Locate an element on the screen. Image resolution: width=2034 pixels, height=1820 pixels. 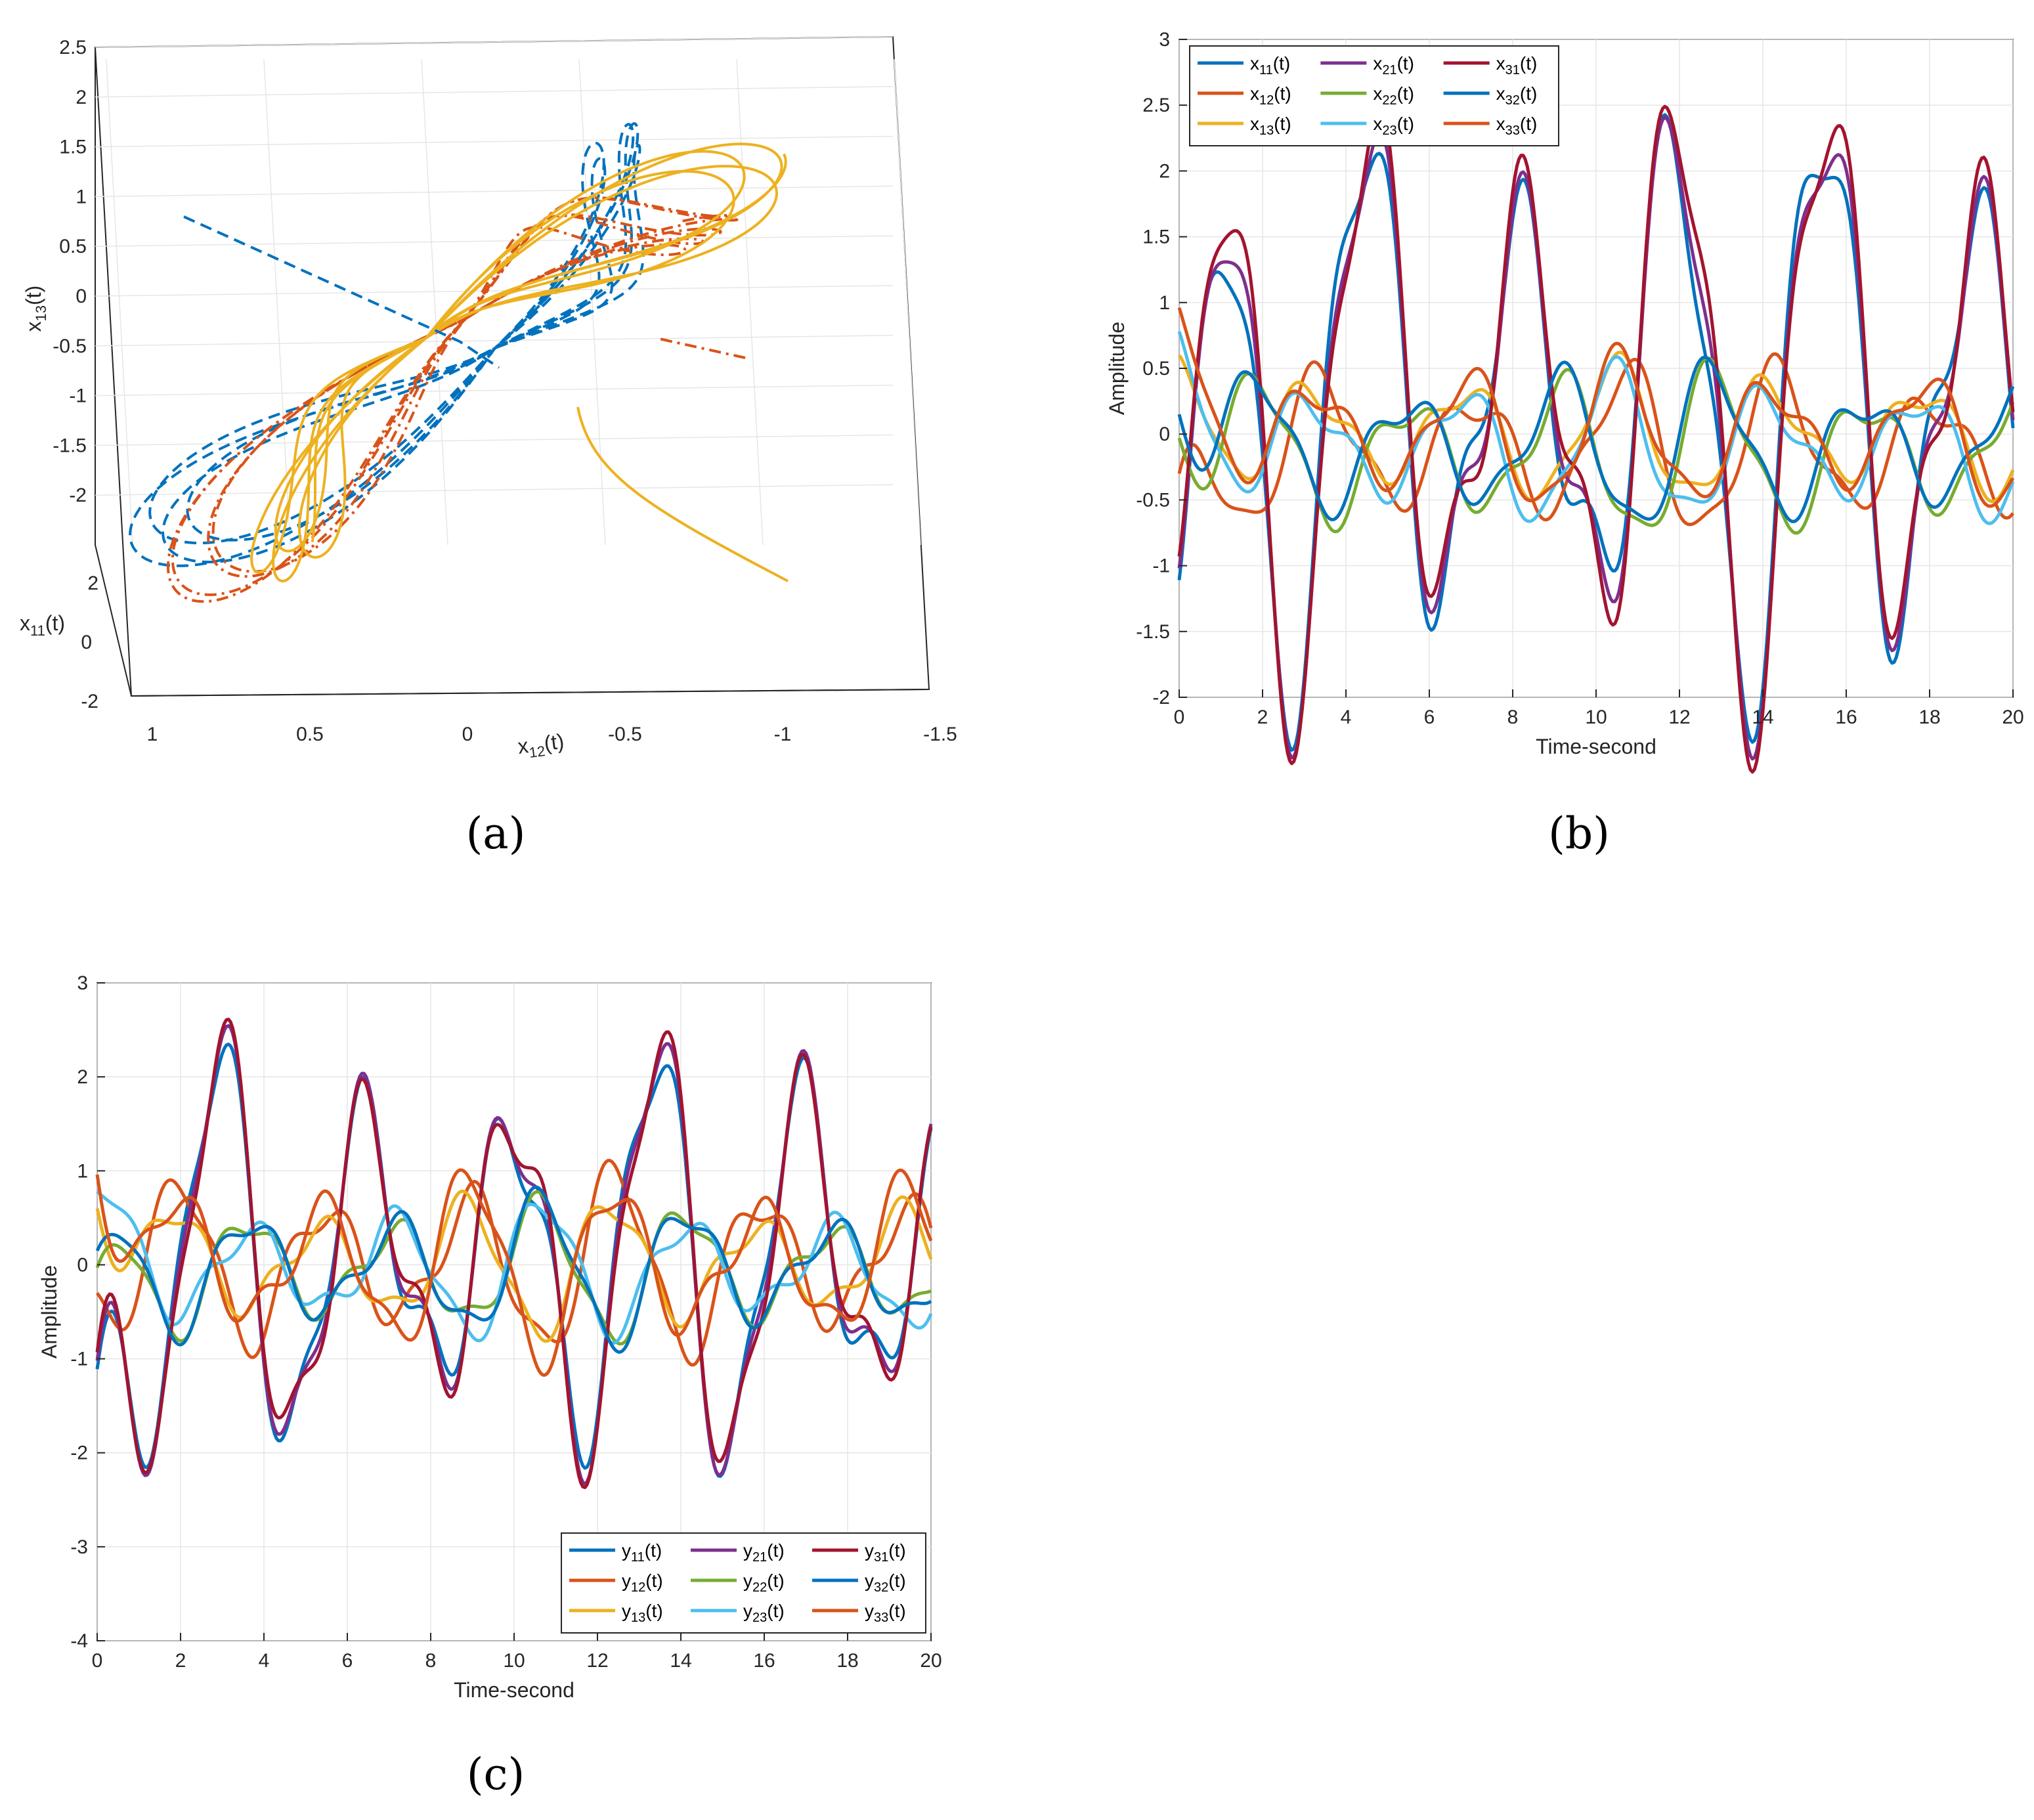
legend-label: y33(t) is located at coordinates (885, 1613).